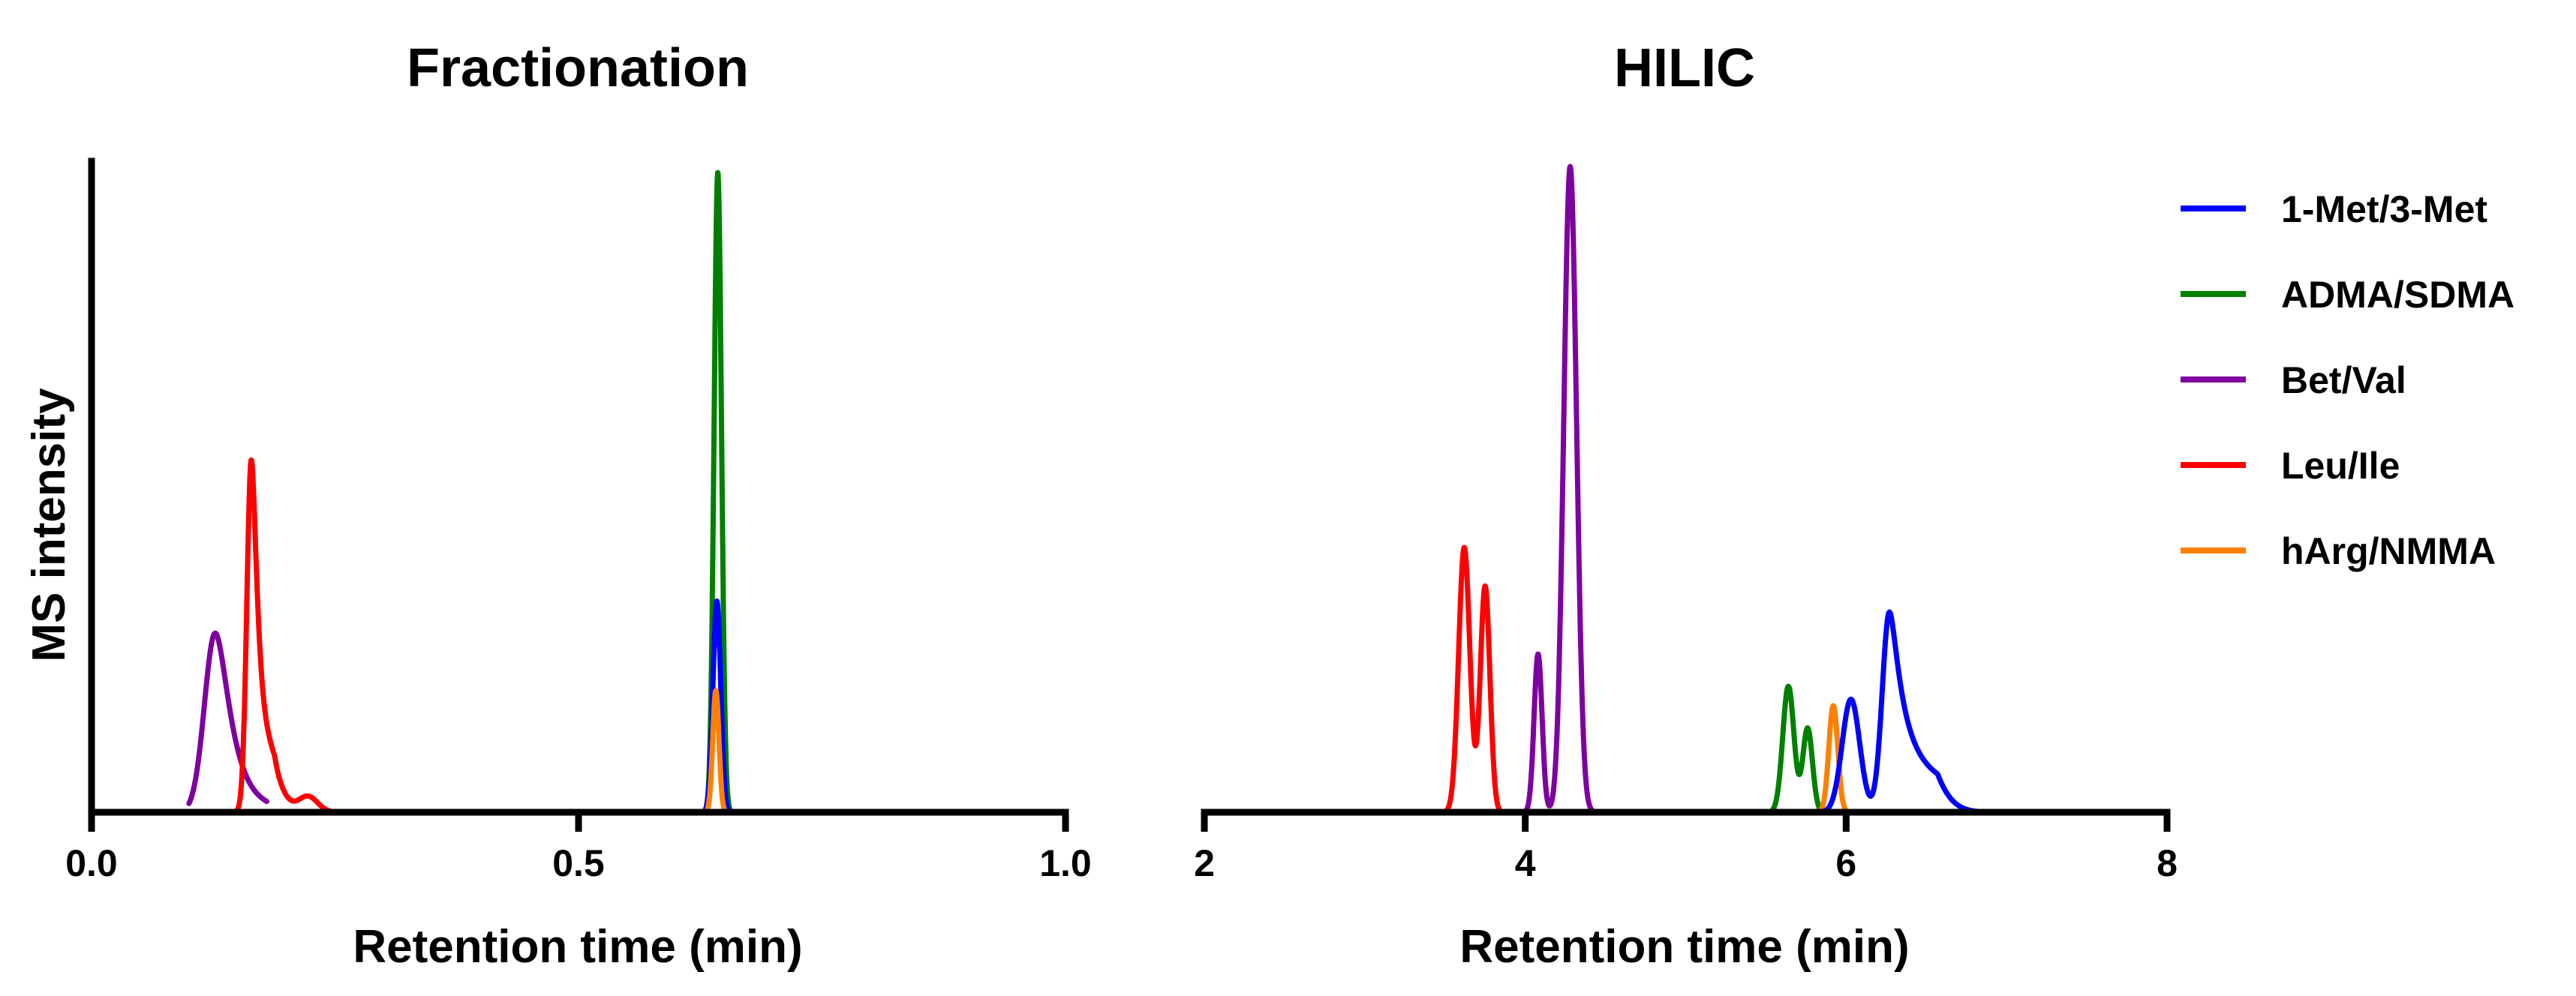  I want to click on legend-label: Bet/Val, so click(2343, 380).